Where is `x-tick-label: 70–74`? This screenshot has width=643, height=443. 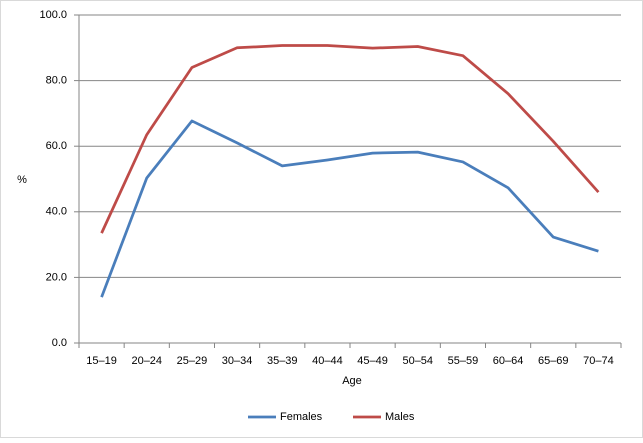 x-tick-label: 70–74 is located at coordinates (598, 361).